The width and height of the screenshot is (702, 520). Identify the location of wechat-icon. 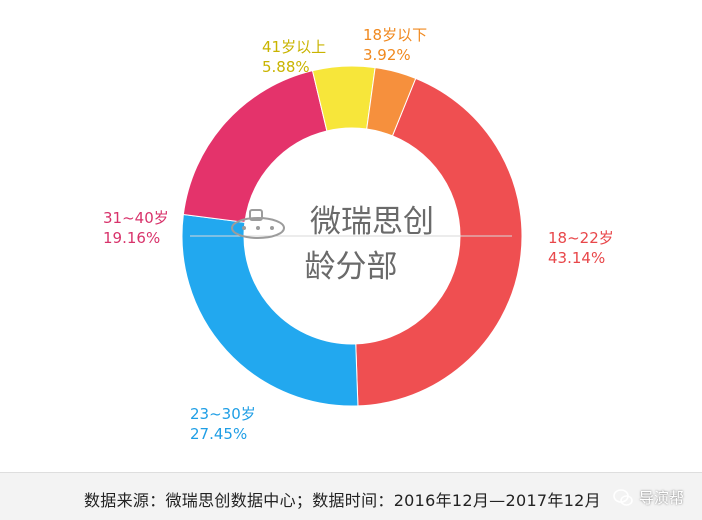
(623, 497).